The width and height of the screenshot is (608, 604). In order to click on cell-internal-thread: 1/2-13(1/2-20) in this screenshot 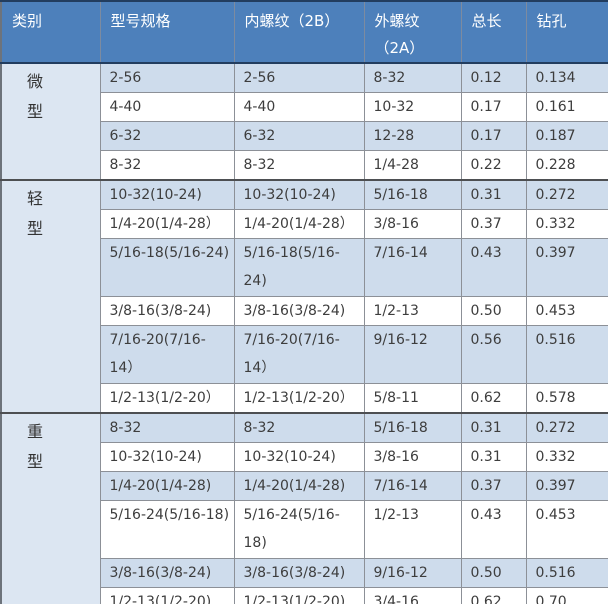, I will do `click(299, 595)`.